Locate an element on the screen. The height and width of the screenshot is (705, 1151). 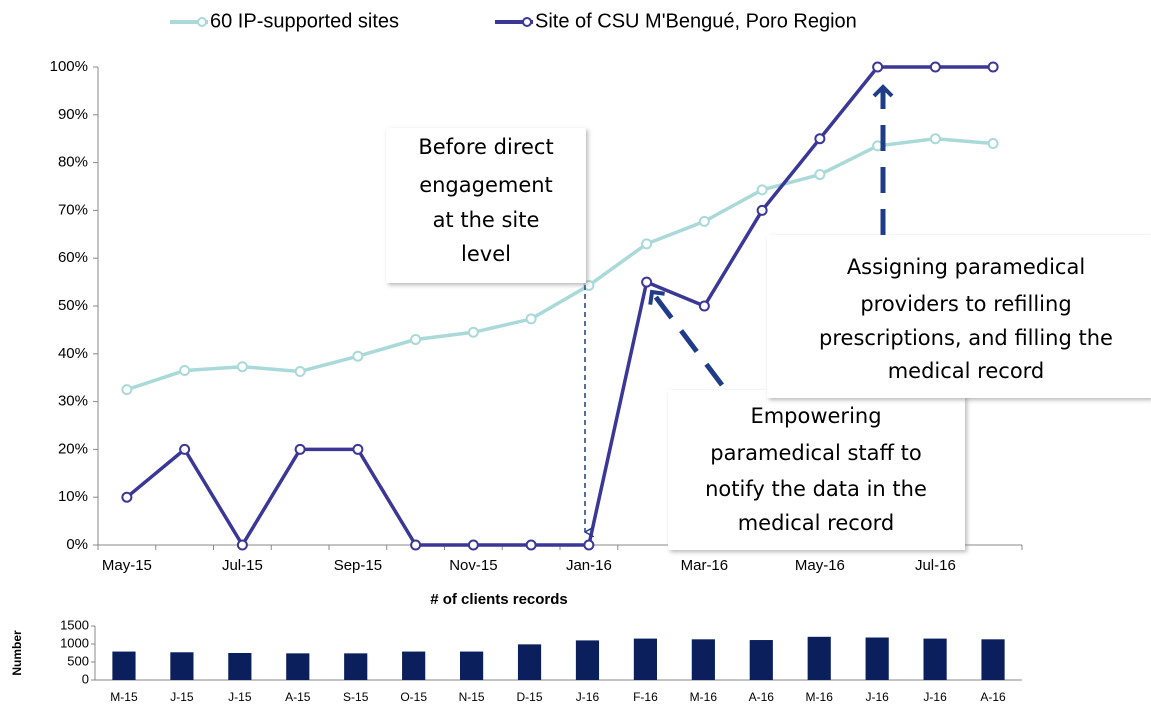
arrow is located at coordinates (686, 338).